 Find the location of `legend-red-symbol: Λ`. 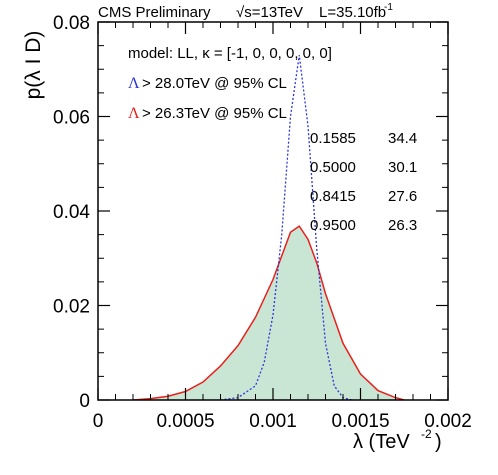

legend-red-symbol: Λ is located at coordinates (134, 113).